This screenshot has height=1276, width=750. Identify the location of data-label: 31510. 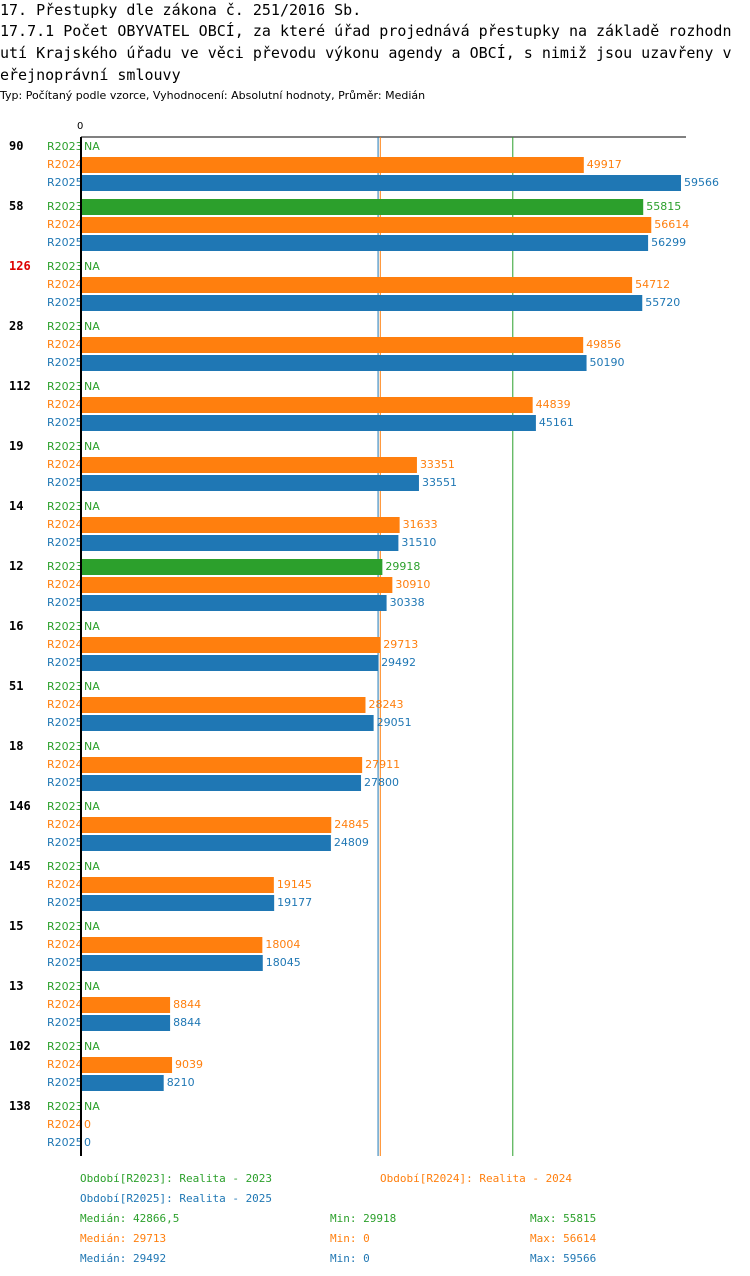
(418, 542).